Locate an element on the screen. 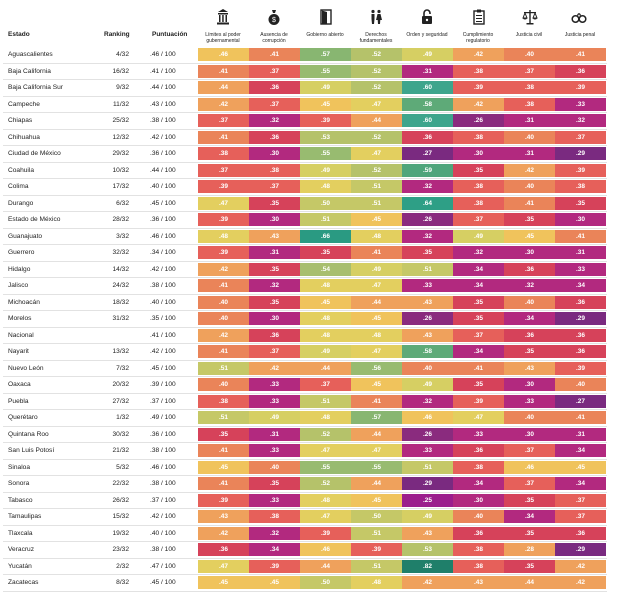 This screenshot has width=617, height=600. ranking-cell: 13/32 is located at coordinates (120, 351).